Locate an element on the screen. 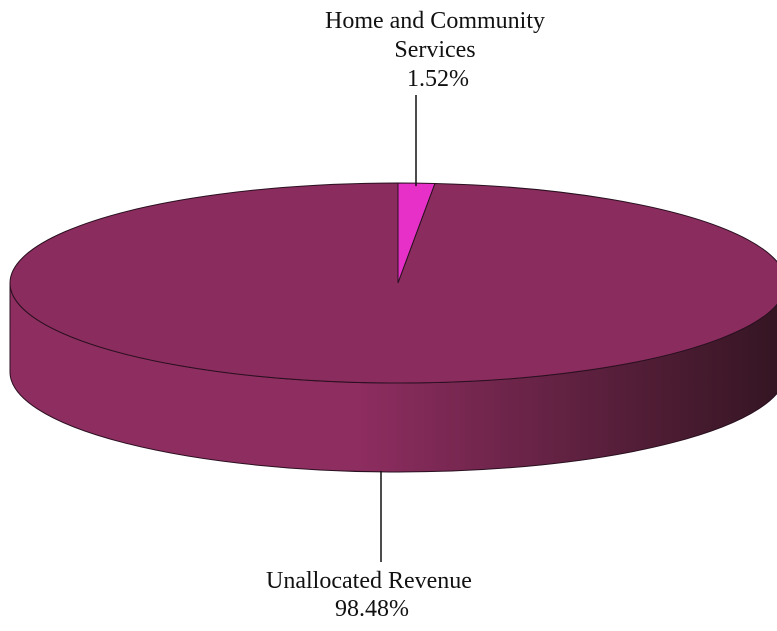 The width and height of the screenshot is (777, 631). slice-label-home-community-line-2: Services is located at coordinates (434, 50).